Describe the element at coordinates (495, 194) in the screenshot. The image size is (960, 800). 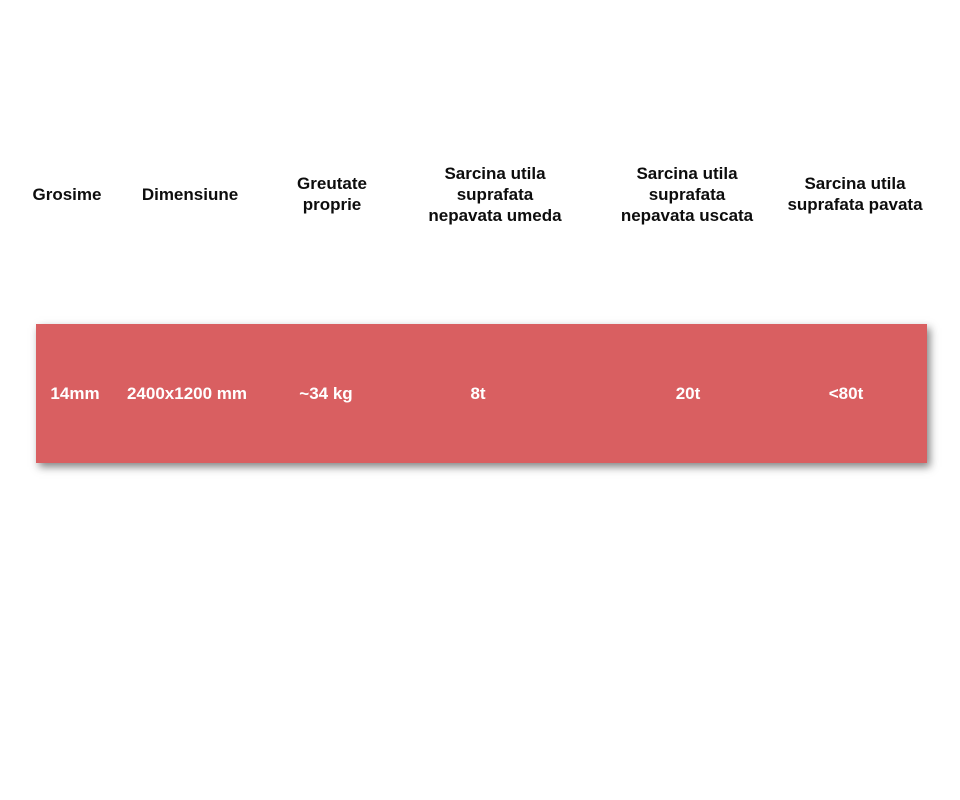
I see `column-header-sarcina-nepavata-umeda: Sarcina utila suprafata nepavata umeda` at that location.